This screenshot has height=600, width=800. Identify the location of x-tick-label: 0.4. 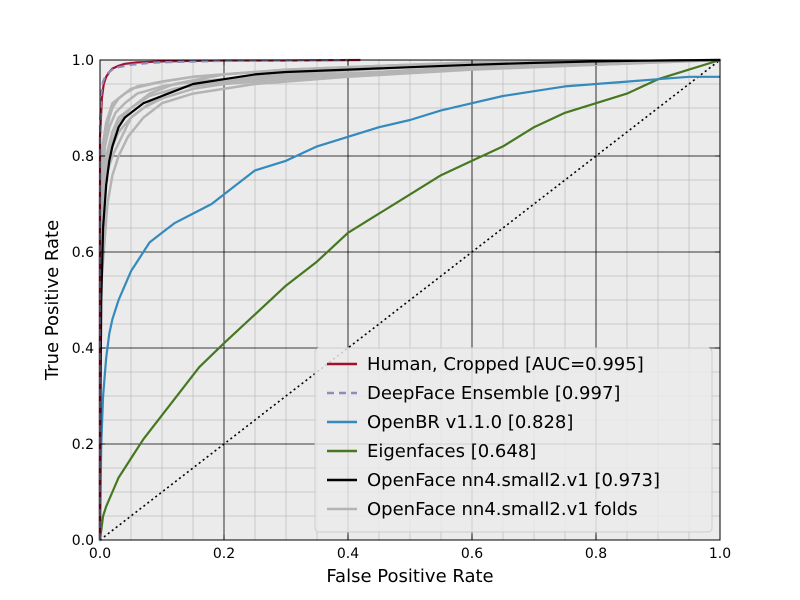
(348, 554).